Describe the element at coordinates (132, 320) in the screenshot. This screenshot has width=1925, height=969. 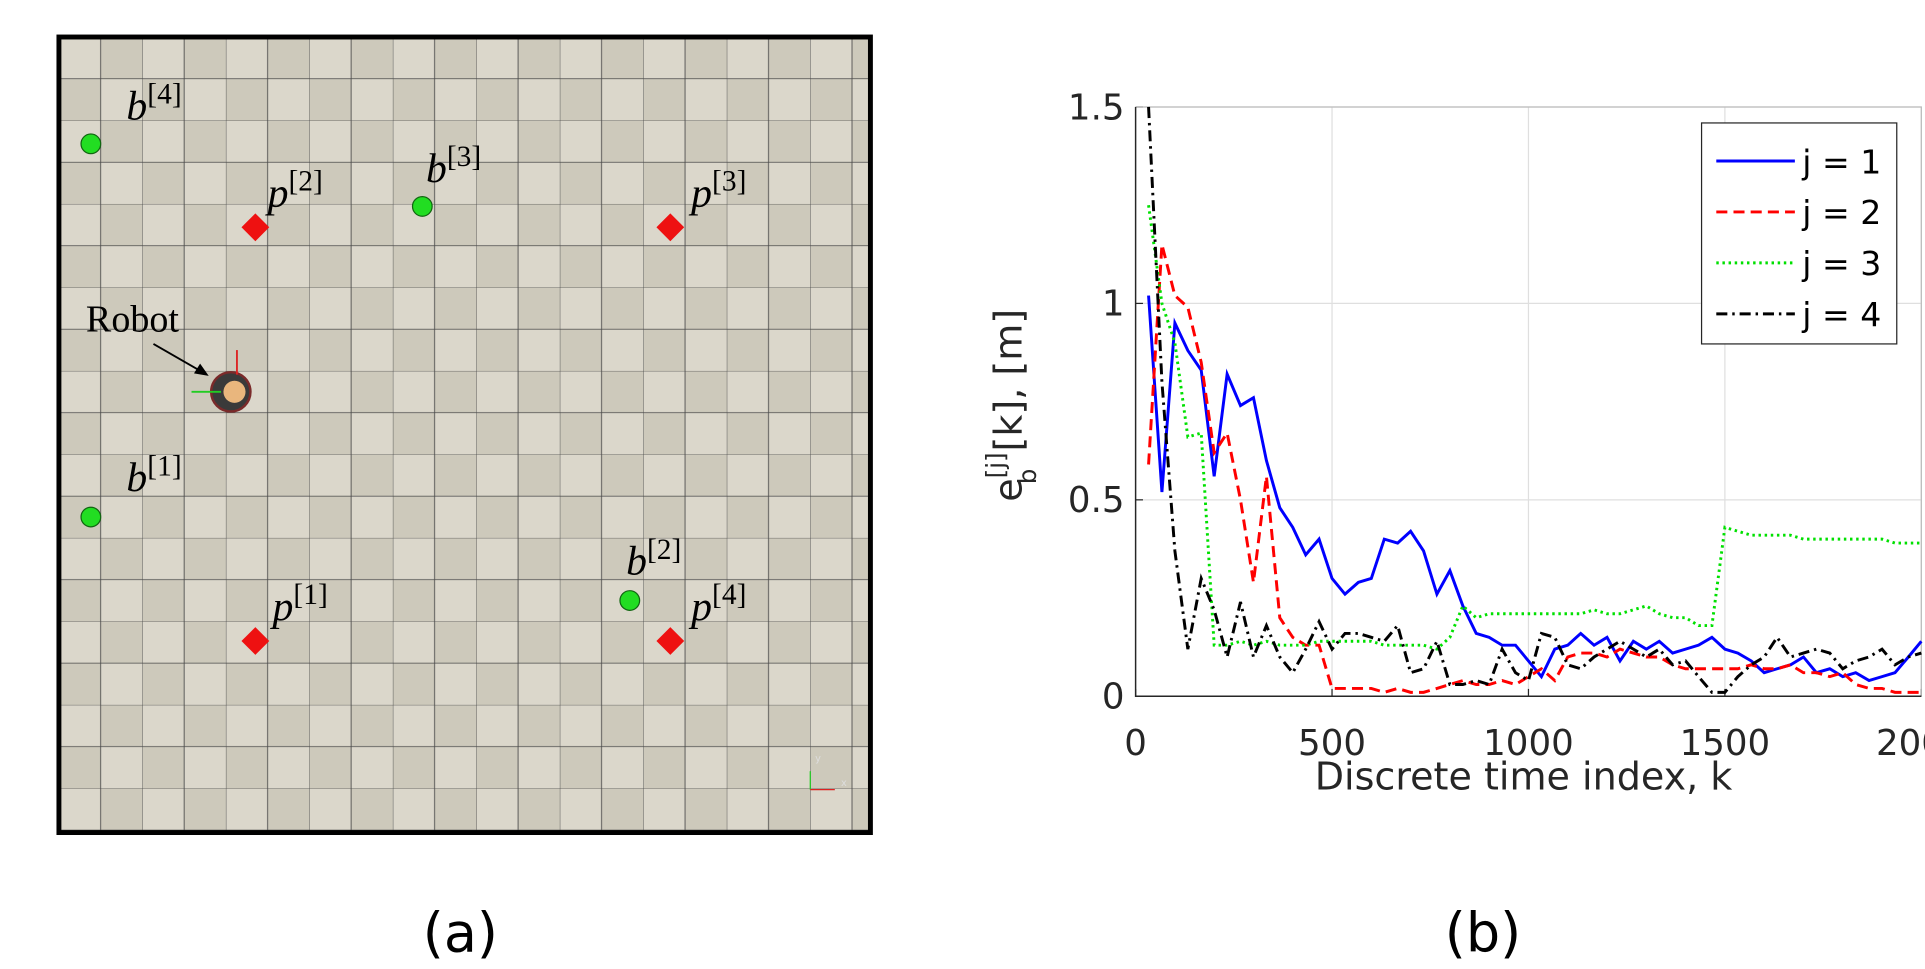
I see `robot-label: Robot` at that location.